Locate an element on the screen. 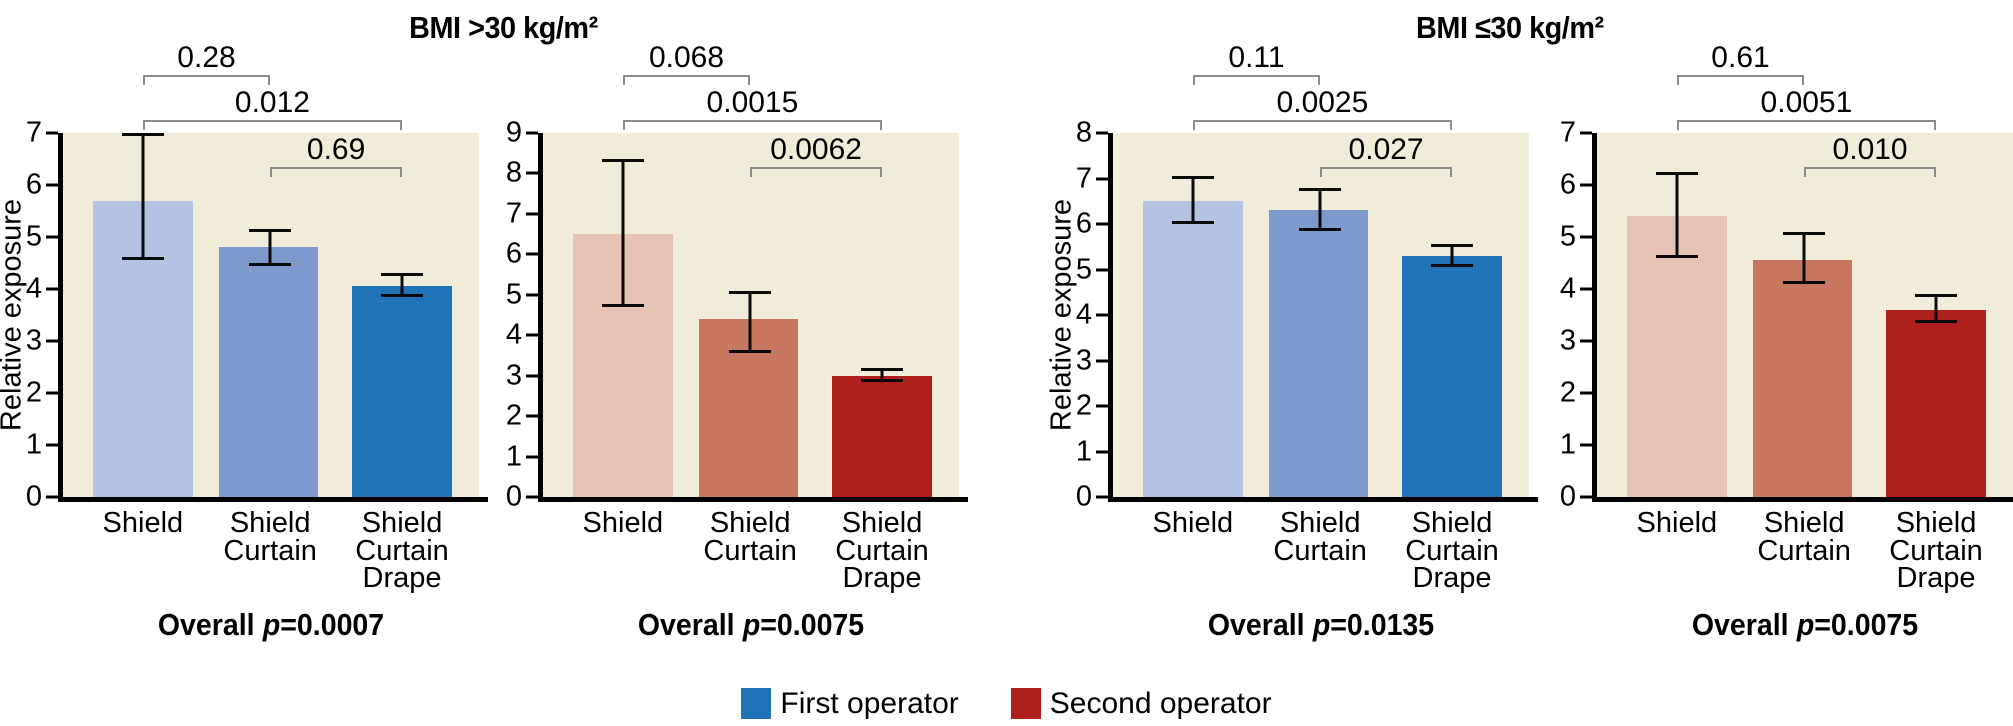 The height and width of the screenshot is (726, 2013). overall-p-number: 0.0135 is located at coordinates (1390, 624).